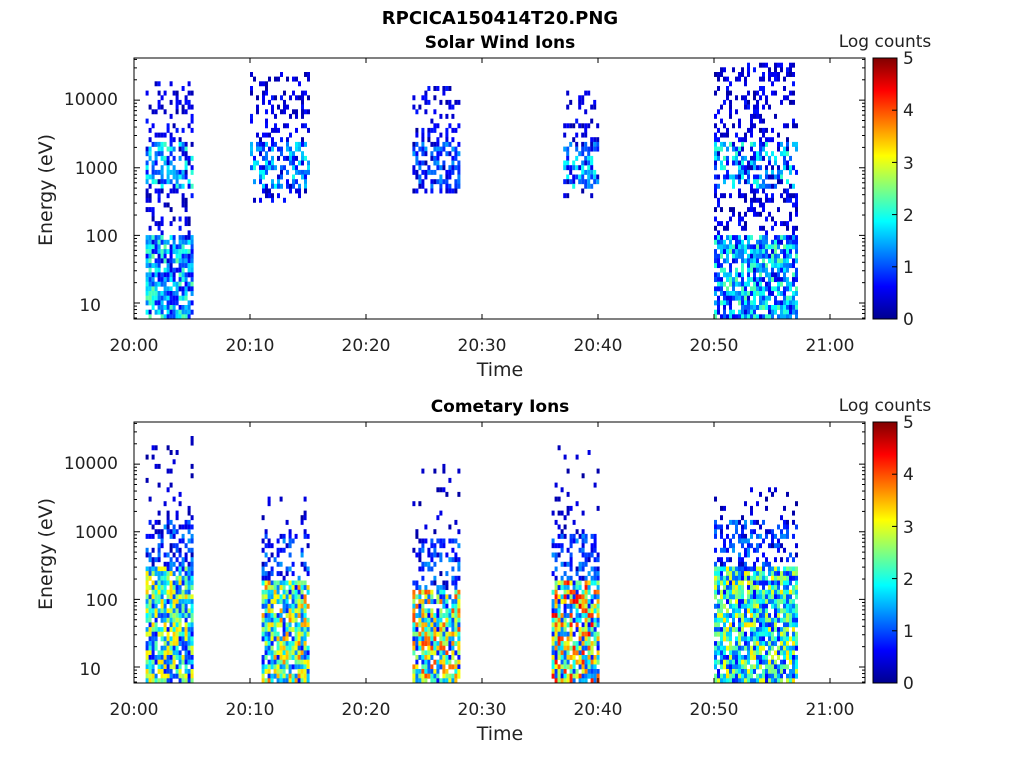 The height and width of the screenshot is (768, 1024). What do you see at coordinates (500, 734) in the screenshot?
I see `x-axis-label: Time` at bounding box center [500, 734].